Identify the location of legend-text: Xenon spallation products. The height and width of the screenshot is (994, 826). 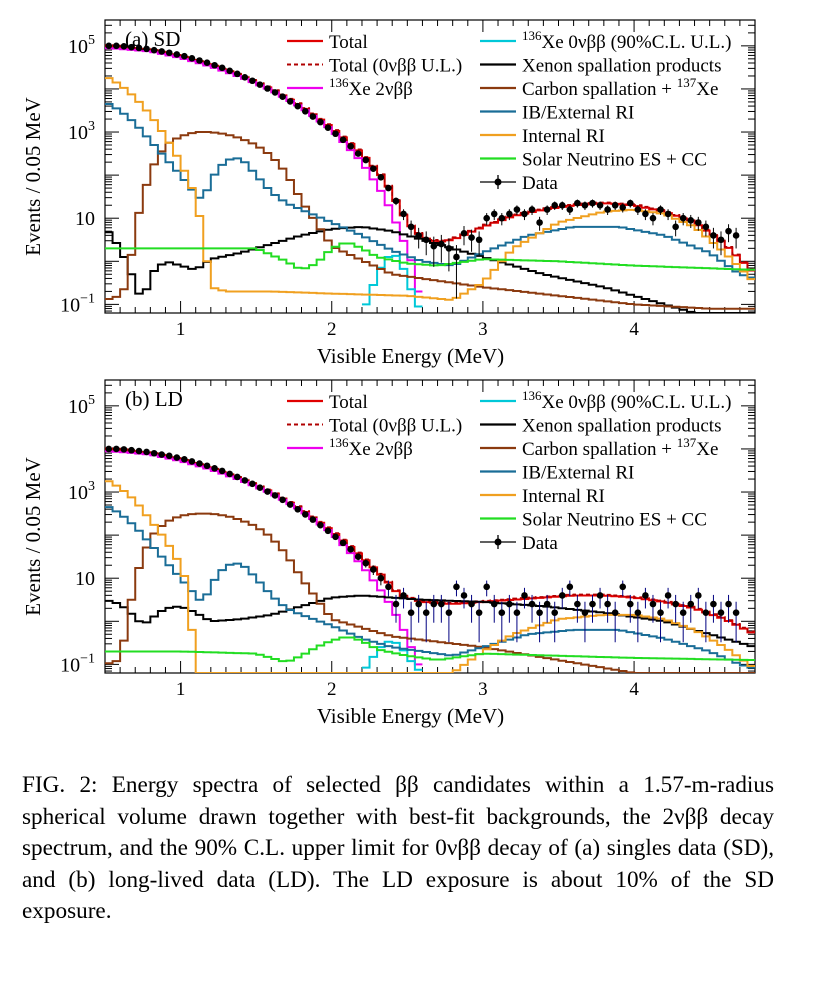
(621, 426).